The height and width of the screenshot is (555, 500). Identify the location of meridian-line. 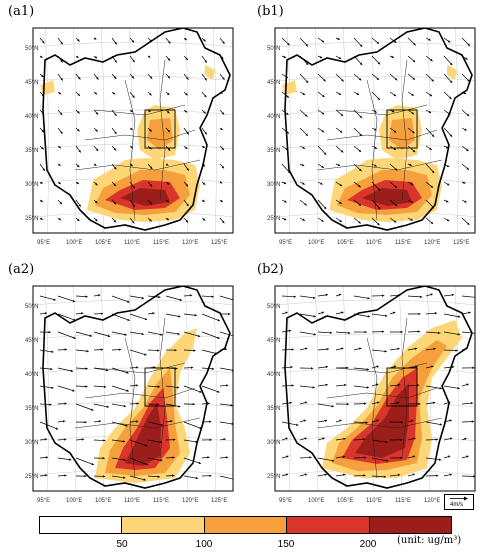
(456, 130).